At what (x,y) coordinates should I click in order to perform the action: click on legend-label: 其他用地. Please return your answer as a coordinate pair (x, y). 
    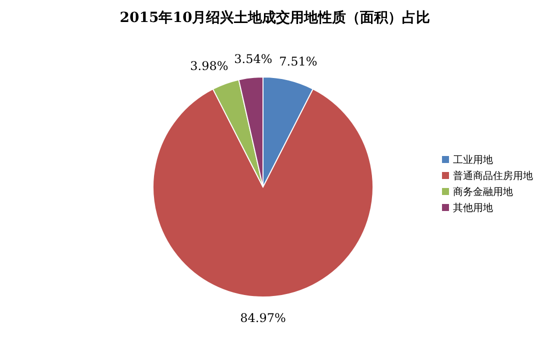
    Looking at the image, I should click on (473, 208).